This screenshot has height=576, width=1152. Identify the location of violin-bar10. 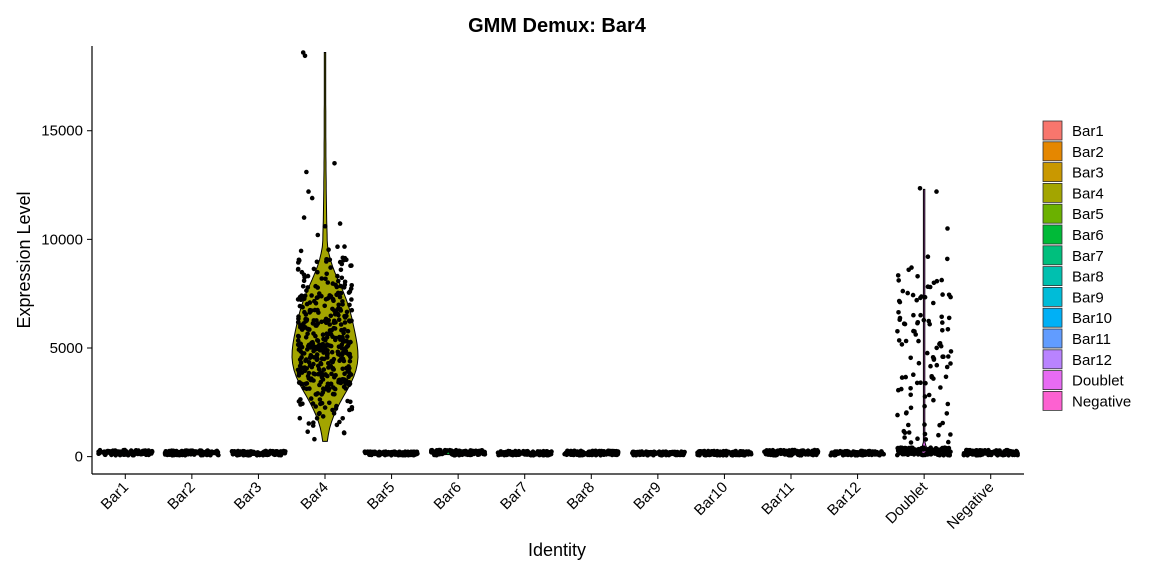
(724, 453).